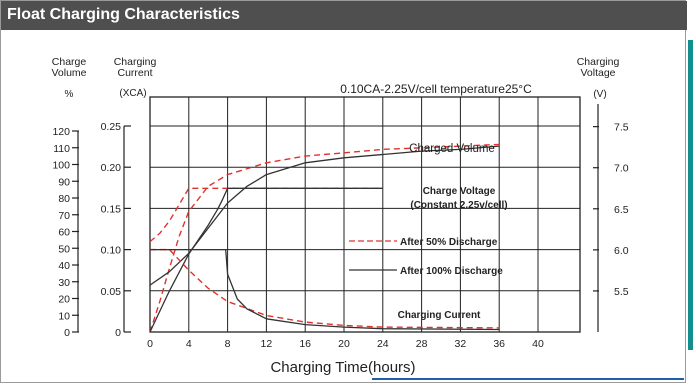 Image resolution: width=696 pixels, height=391 pixels. What do you see at coordinates (528, 379) in the screenshot?
I see `bottom-rule` at bounding box center [528, 379].